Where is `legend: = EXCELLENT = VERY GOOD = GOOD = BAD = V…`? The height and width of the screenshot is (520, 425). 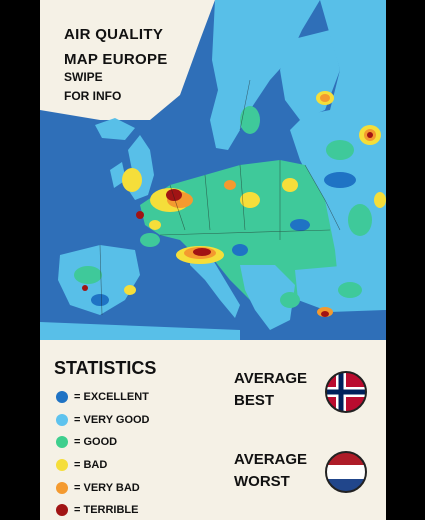 legend: = EXCELLENT = VERY GOOD = GOOD = BAD = V… is located at coordinates (103, 453).